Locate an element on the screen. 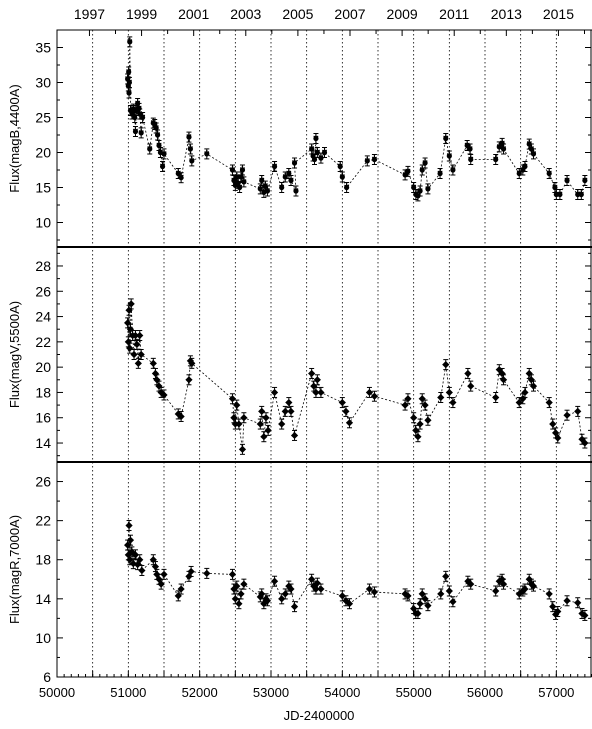 The image size is (592, 729). y-tick-label: 35 is located at coordinates (43, 48).